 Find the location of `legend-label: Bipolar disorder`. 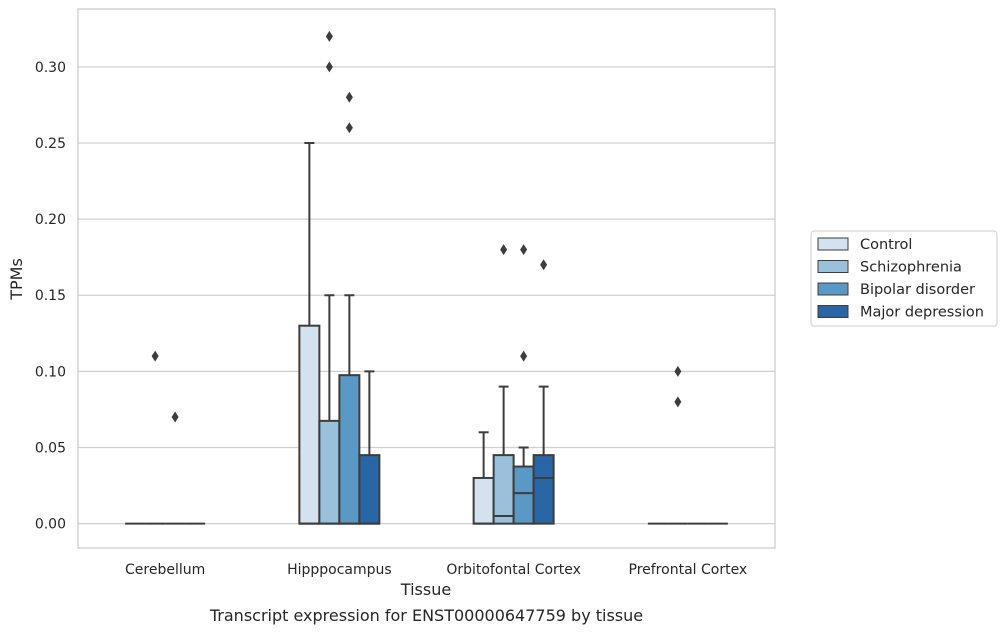

legend-label: Bipolar disorder is located at coordinates (917, 290).